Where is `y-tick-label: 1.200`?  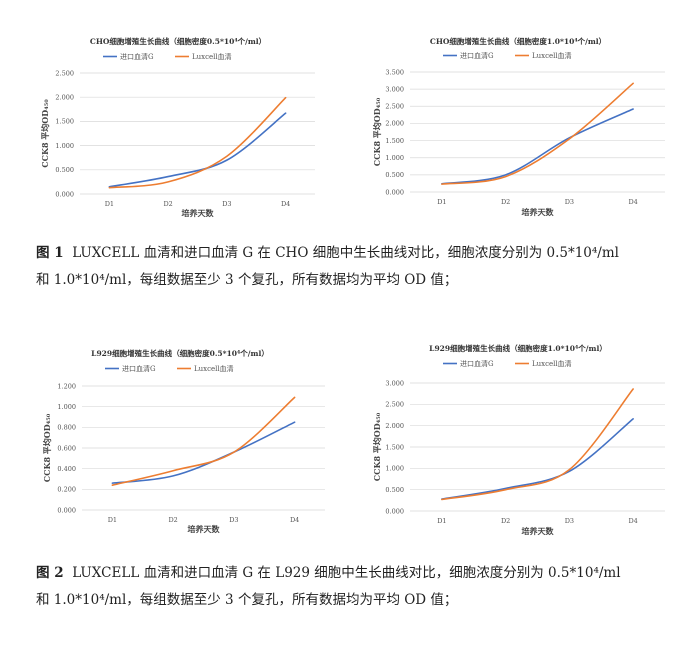 y-tick-label: 1.200 is located at coordinates (66, 386).